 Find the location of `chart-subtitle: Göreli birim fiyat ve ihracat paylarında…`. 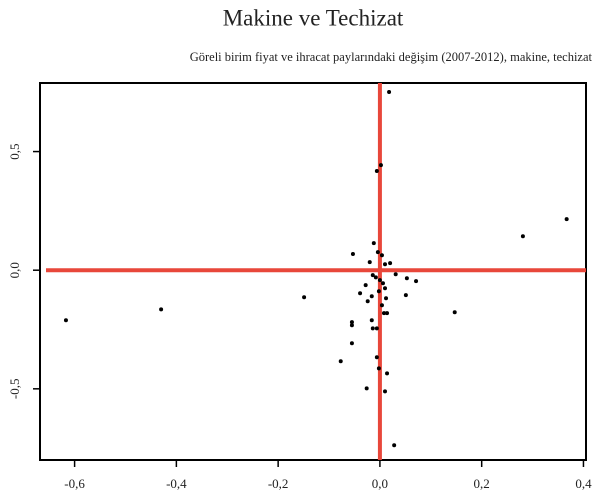

chart-subtitle: Göreli birim fiyat ve ihracat paylarında… is located at coordinates (391, 57).